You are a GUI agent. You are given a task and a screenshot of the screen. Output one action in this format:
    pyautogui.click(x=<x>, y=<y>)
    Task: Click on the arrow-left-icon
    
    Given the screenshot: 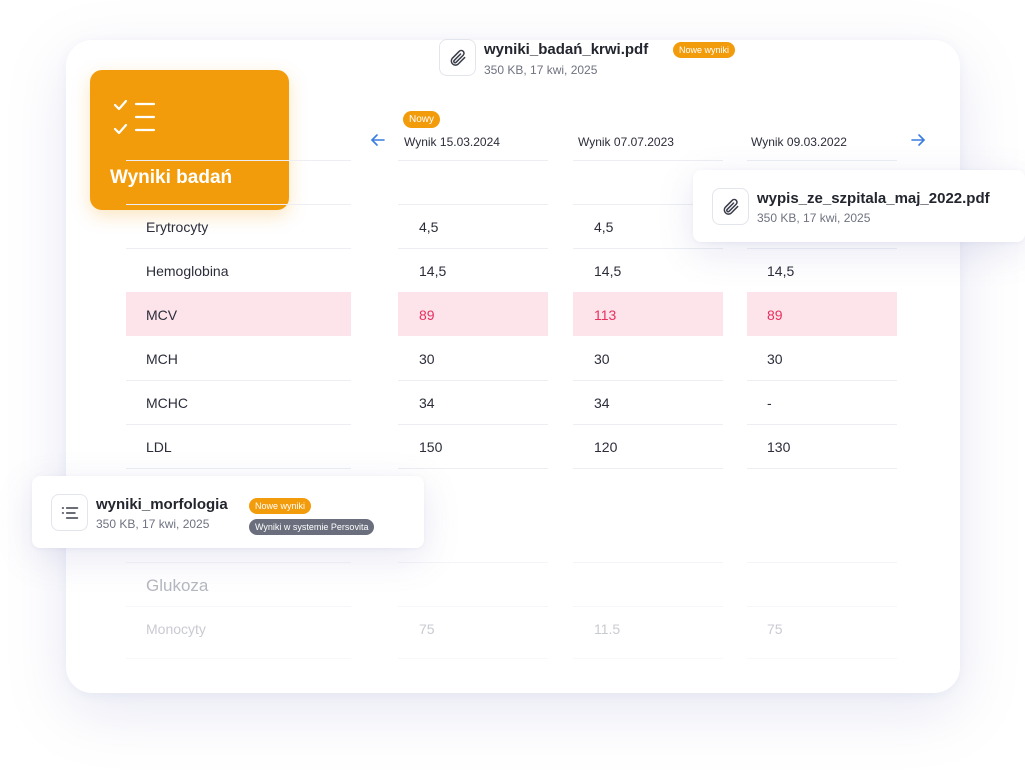 What is the action you would take?
    pyautogui.click(x=378, y=140)
    